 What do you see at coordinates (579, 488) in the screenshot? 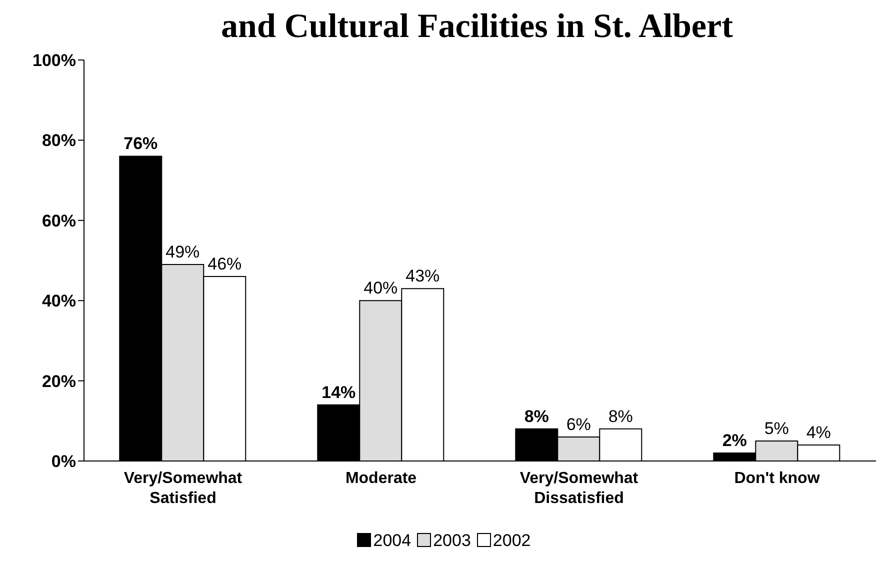
I see `x-tick-label: Very/Somewhat Dissatisfied` at bounding box center [579, 488].